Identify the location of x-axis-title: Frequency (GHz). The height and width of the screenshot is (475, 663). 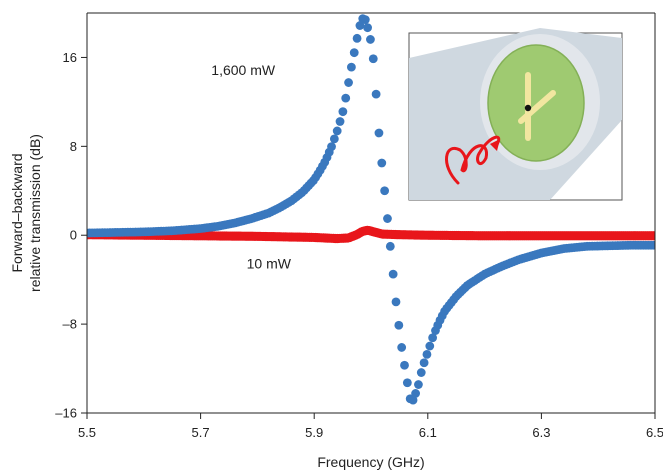
(370, 462).